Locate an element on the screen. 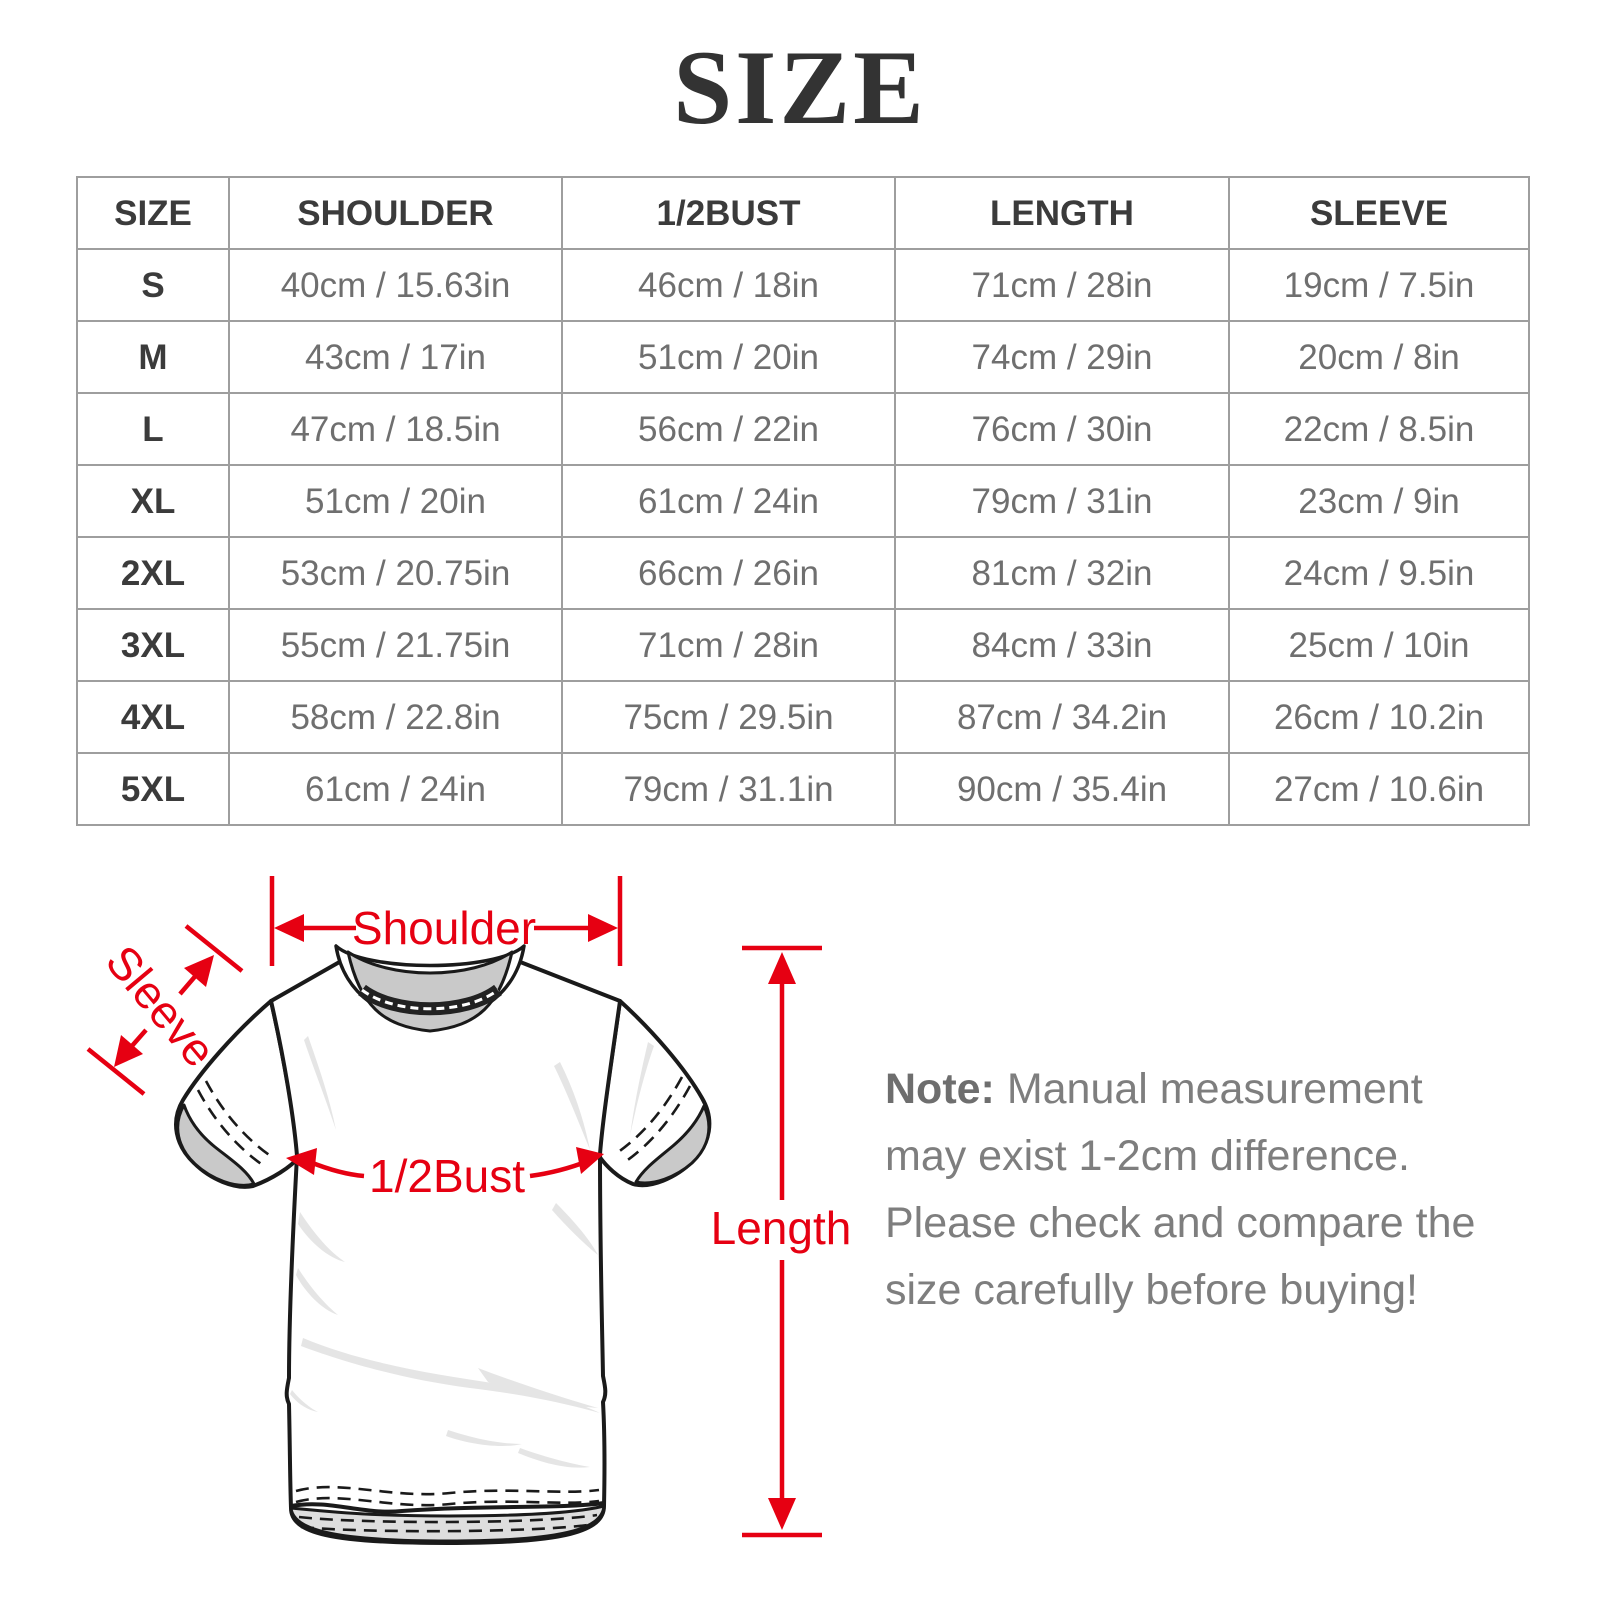  length-measure: Length is located at coordinates (781, 1241).